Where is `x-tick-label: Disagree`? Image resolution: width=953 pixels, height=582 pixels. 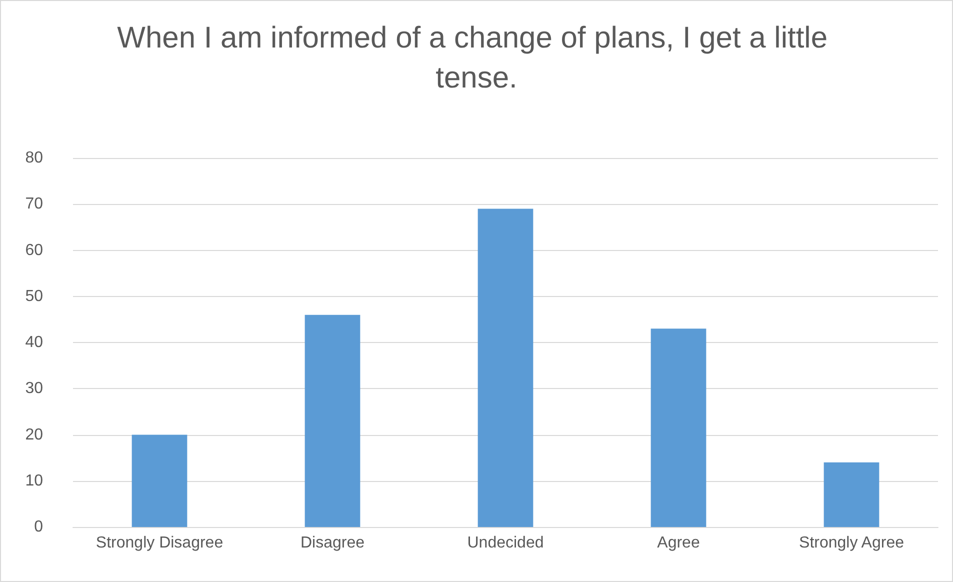
x-tick-label: Disagree is located at coordinates (332, 543).